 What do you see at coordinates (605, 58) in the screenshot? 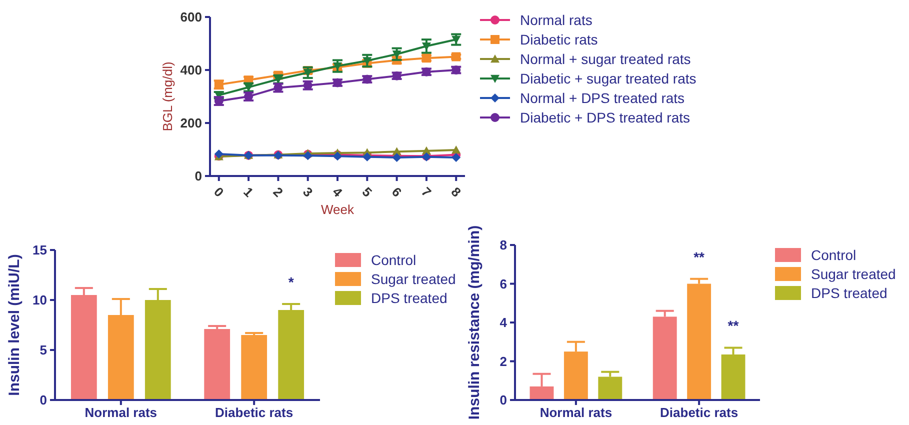
I see `legend-label: Normal + sugar treated rats` at bounding box center [605, 58].